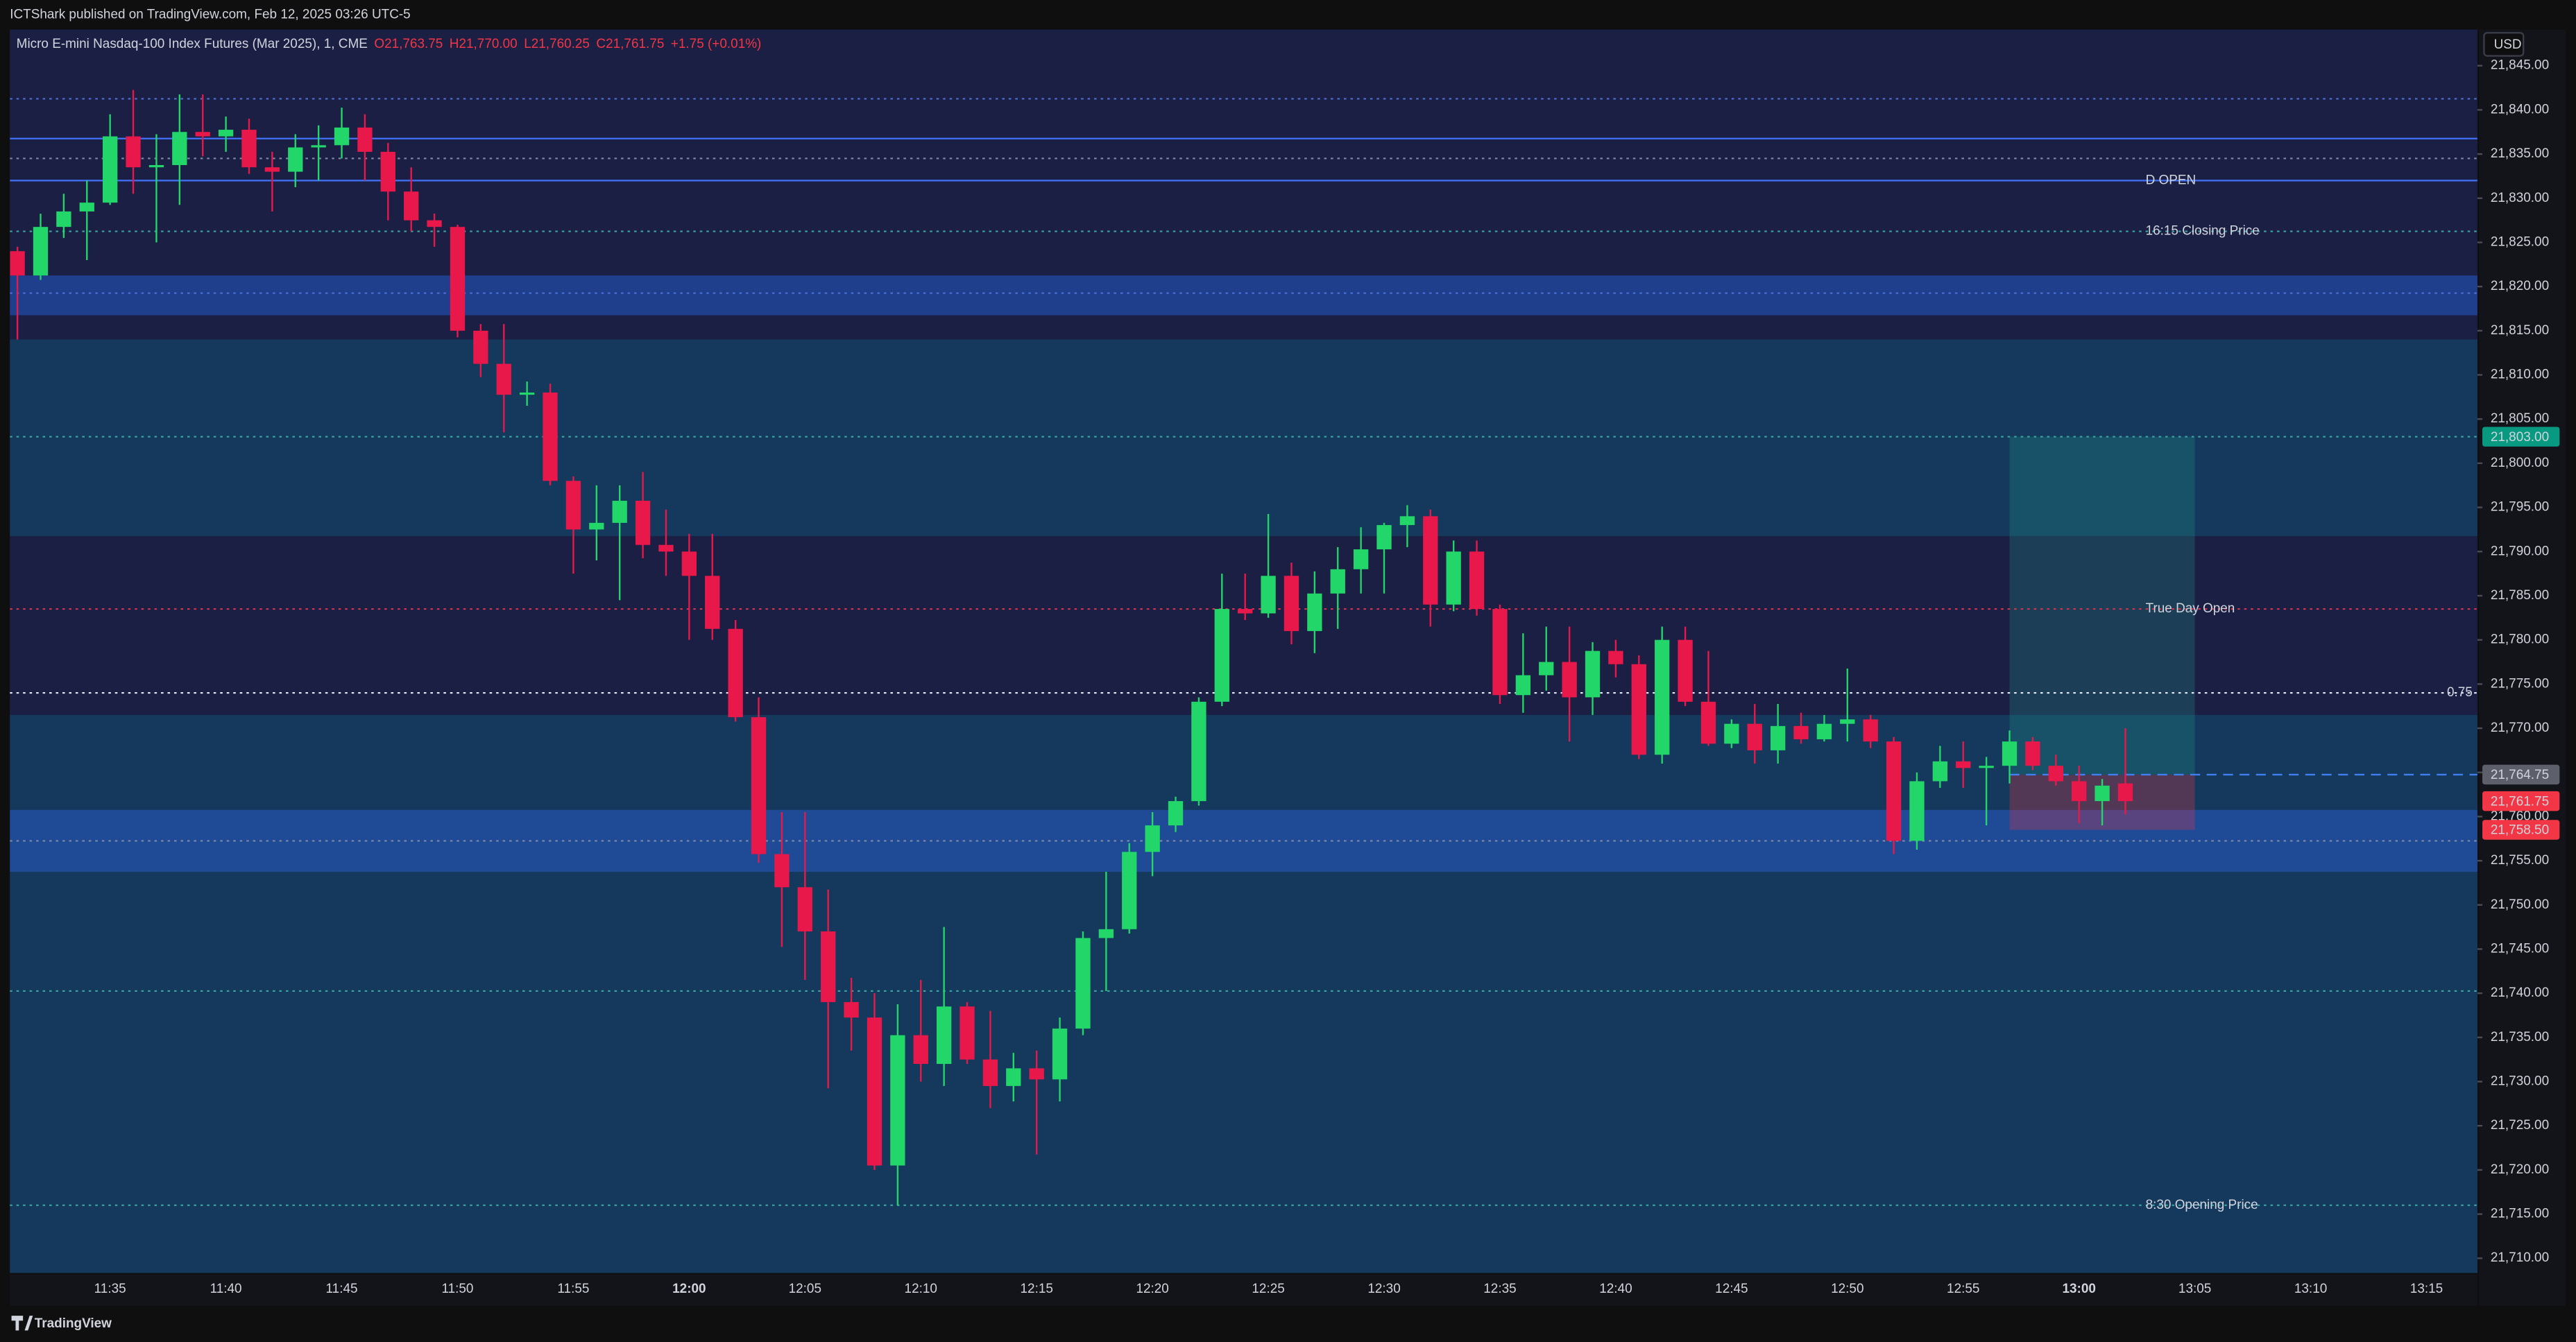  What do you see at coordinates (2520, 728) in the screenshot?
I see `y-tick-label: 21,770.00` at bounding box center [2520, 728].